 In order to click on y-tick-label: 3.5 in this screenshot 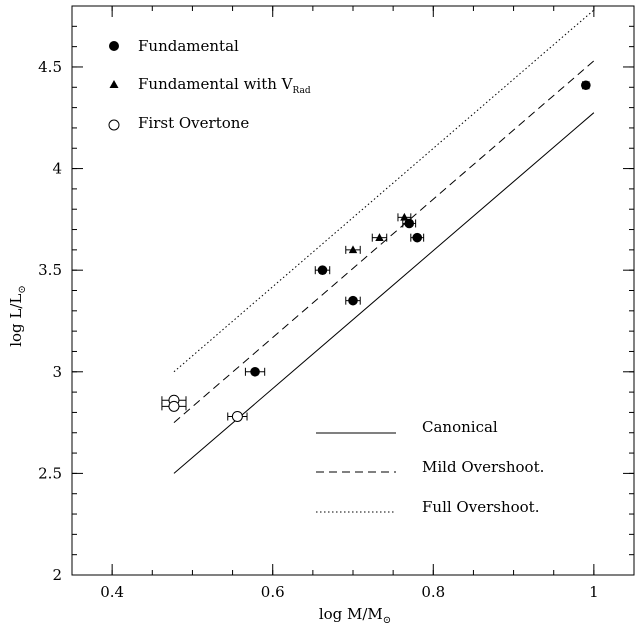, I will do `click(50, 270)`.